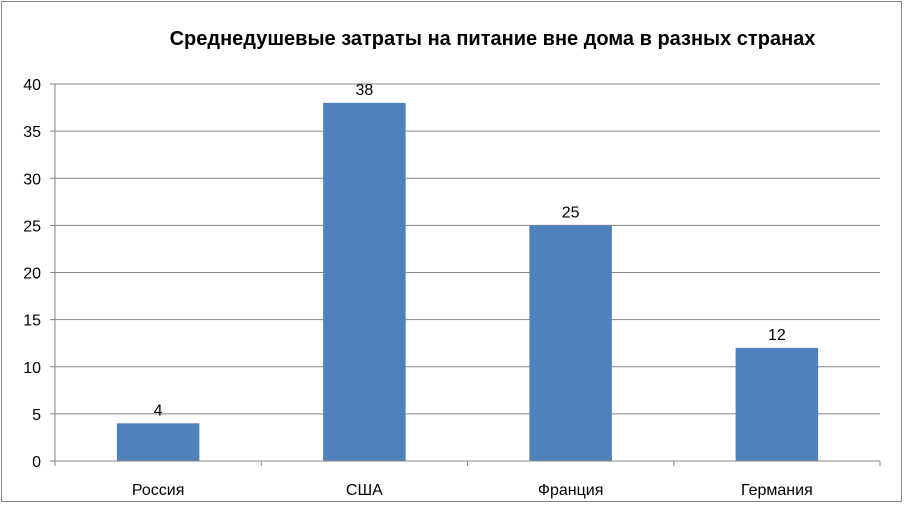 The image size is (905, 505). What do you see at coordinates (32, 226) in the screenshot?
I see `y-tick-label: 25` at bounding box center [32, 226].